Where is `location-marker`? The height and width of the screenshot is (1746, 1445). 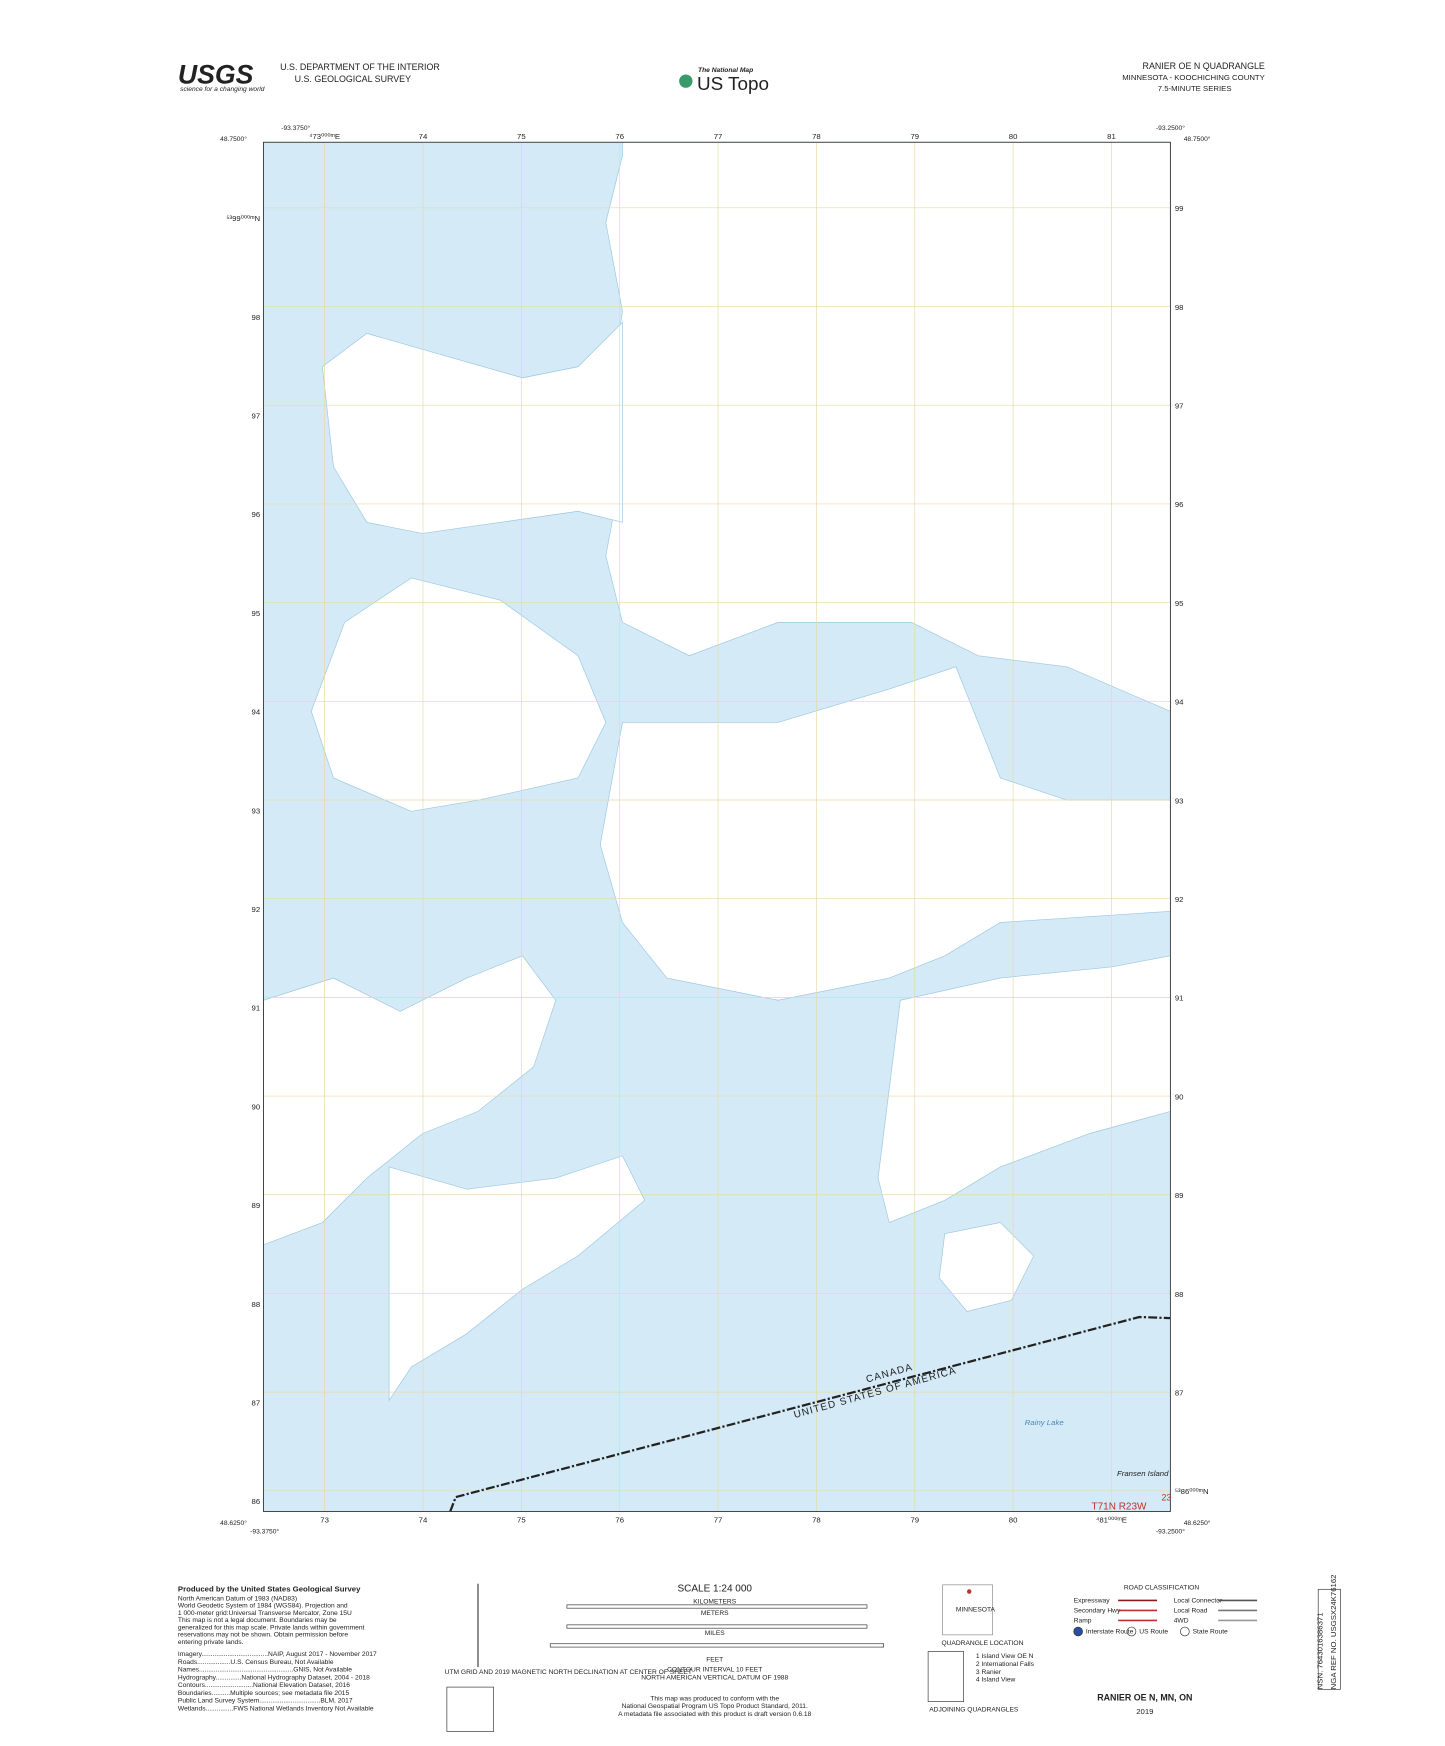
location-marker is located at coordinates (969, 1591).